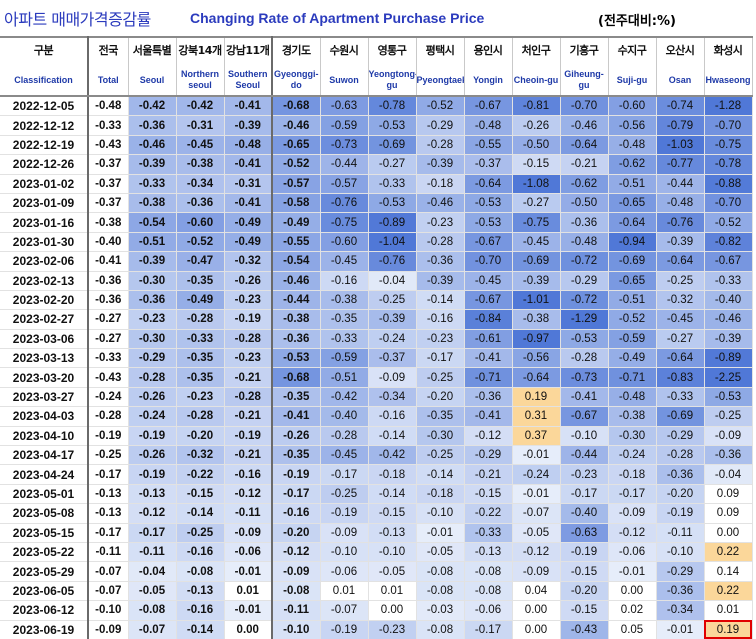 This screenshot has height=639, width=756. Describe the element at coordinates (152, 50) in the screenshot. I see `column-header-ko: 서울특별` at that location.